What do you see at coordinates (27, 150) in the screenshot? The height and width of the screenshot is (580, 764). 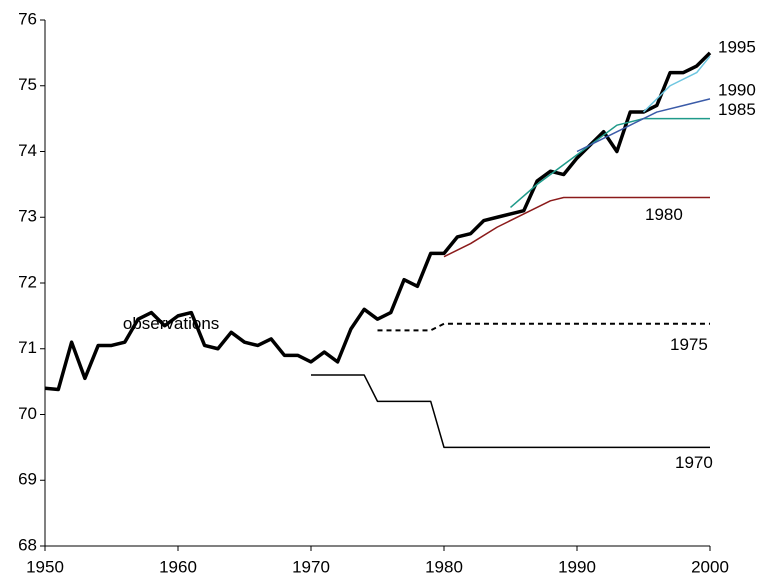 I see `y-tick-label: 74` at bounding box center [27, 150].